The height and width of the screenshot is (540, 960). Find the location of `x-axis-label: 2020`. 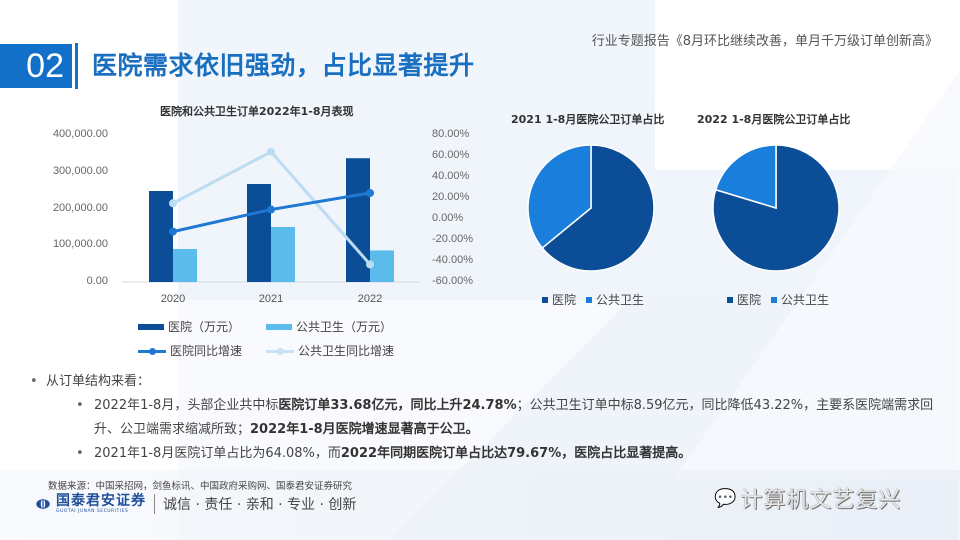

x-axis-label: 2020 is located at coordinates (173, 299).